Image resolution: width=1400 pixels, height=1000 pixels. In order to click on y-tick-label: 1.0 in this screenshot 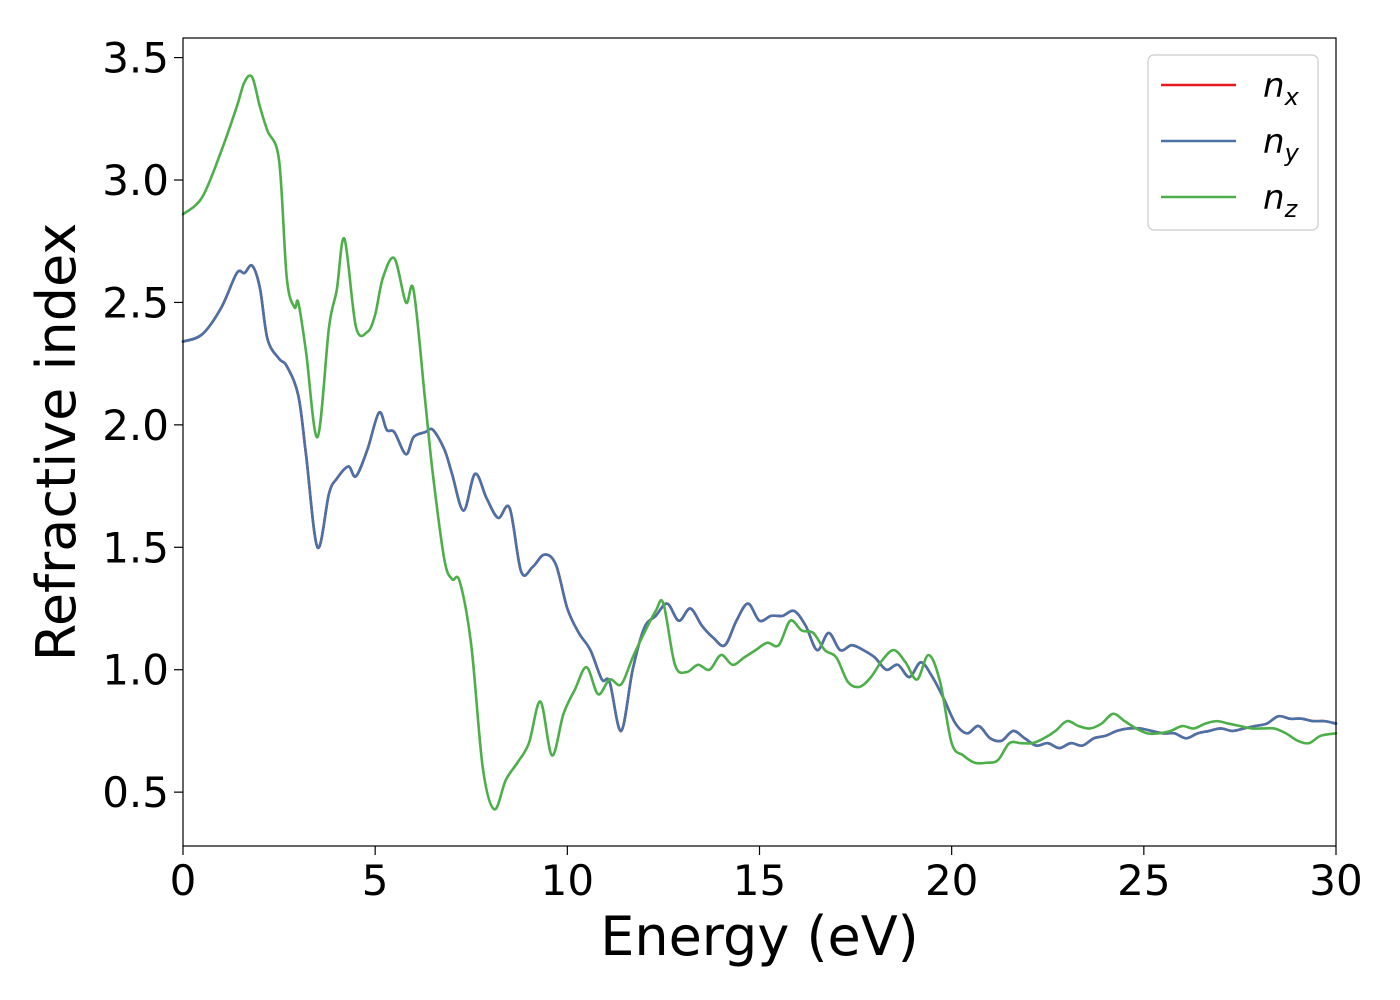, I will do `click(135, 670)`.